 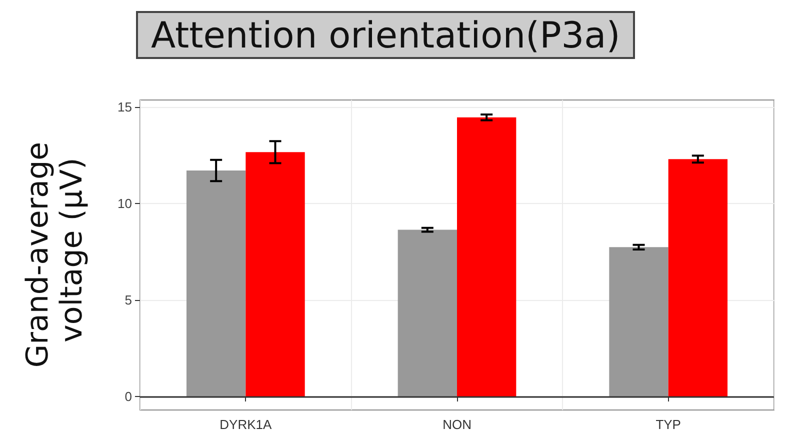 What do you see at coordinates (457, 424) in the screenshot?
I see `x-tick-label: NON` at bounding box center [457, 424].